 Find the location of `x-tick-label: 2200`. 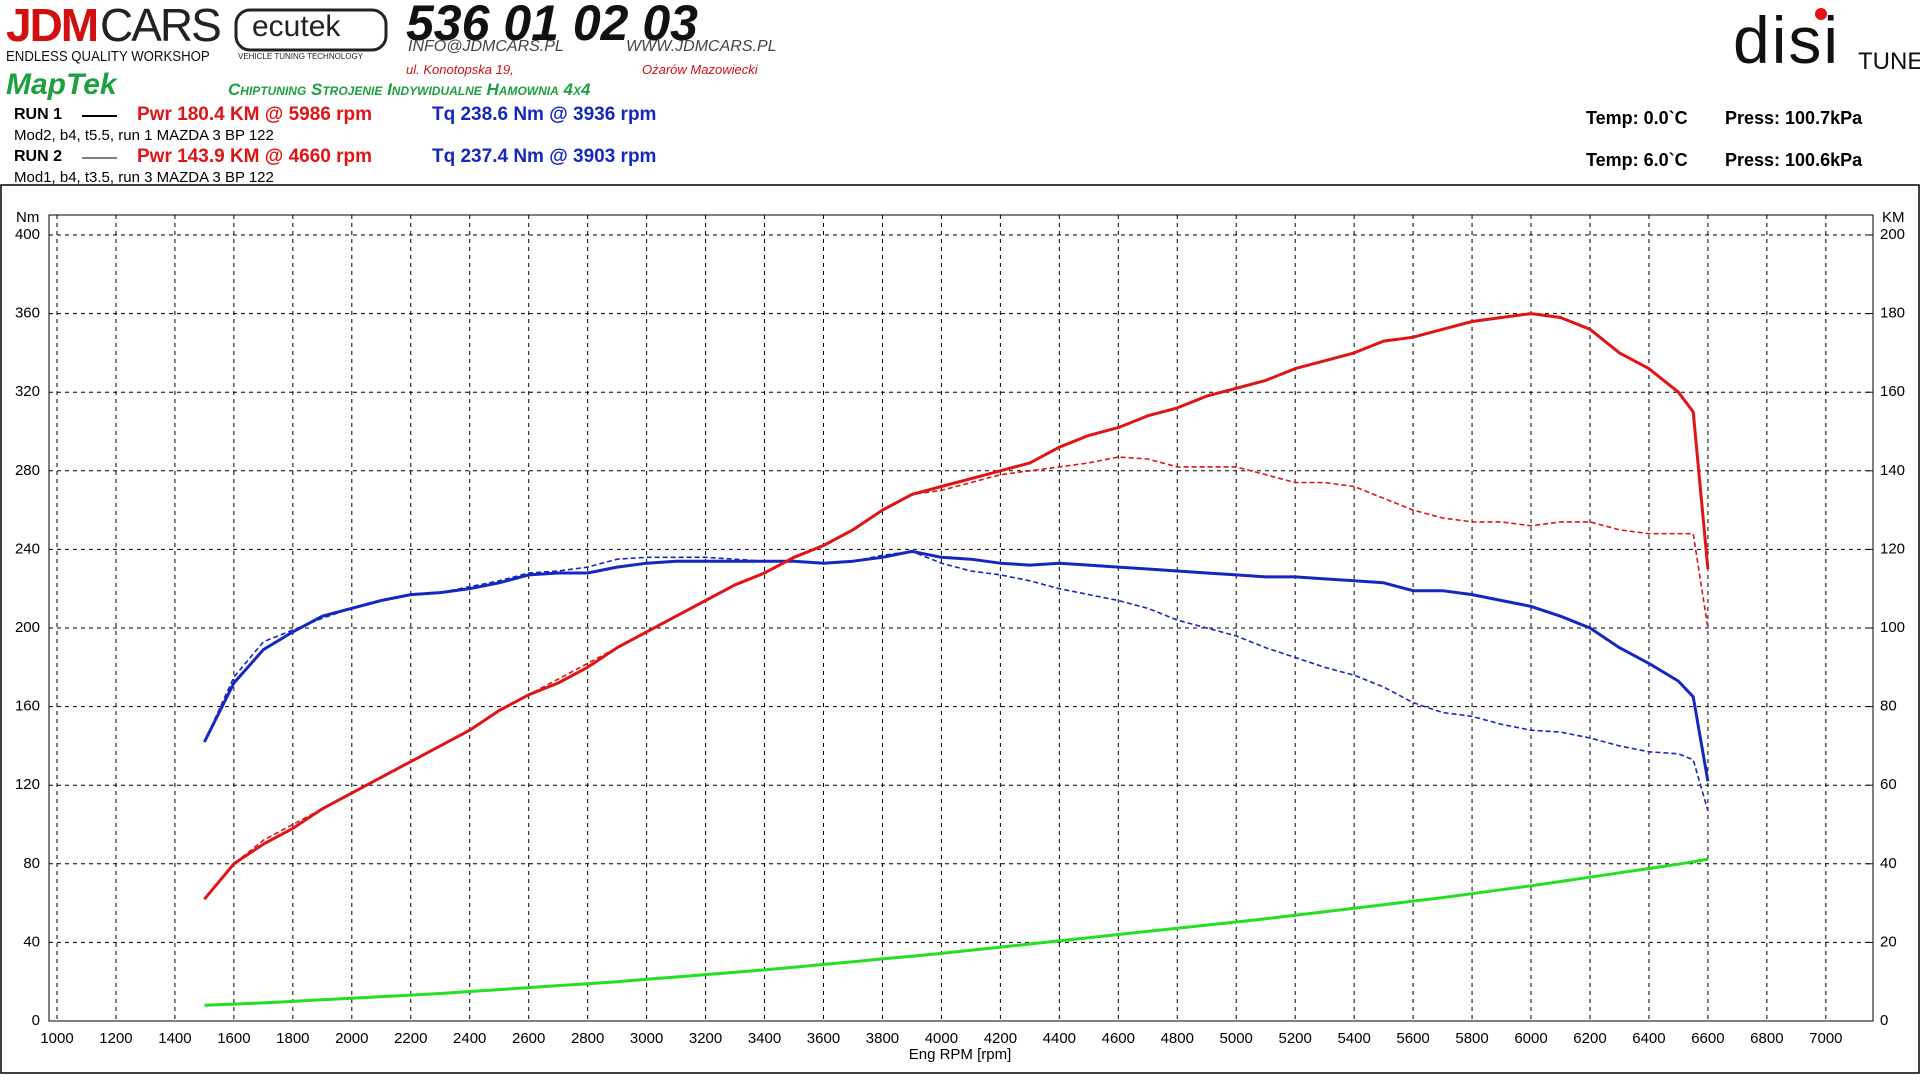

x-tick-label: 2200 is located at coordinates (410, 1038).